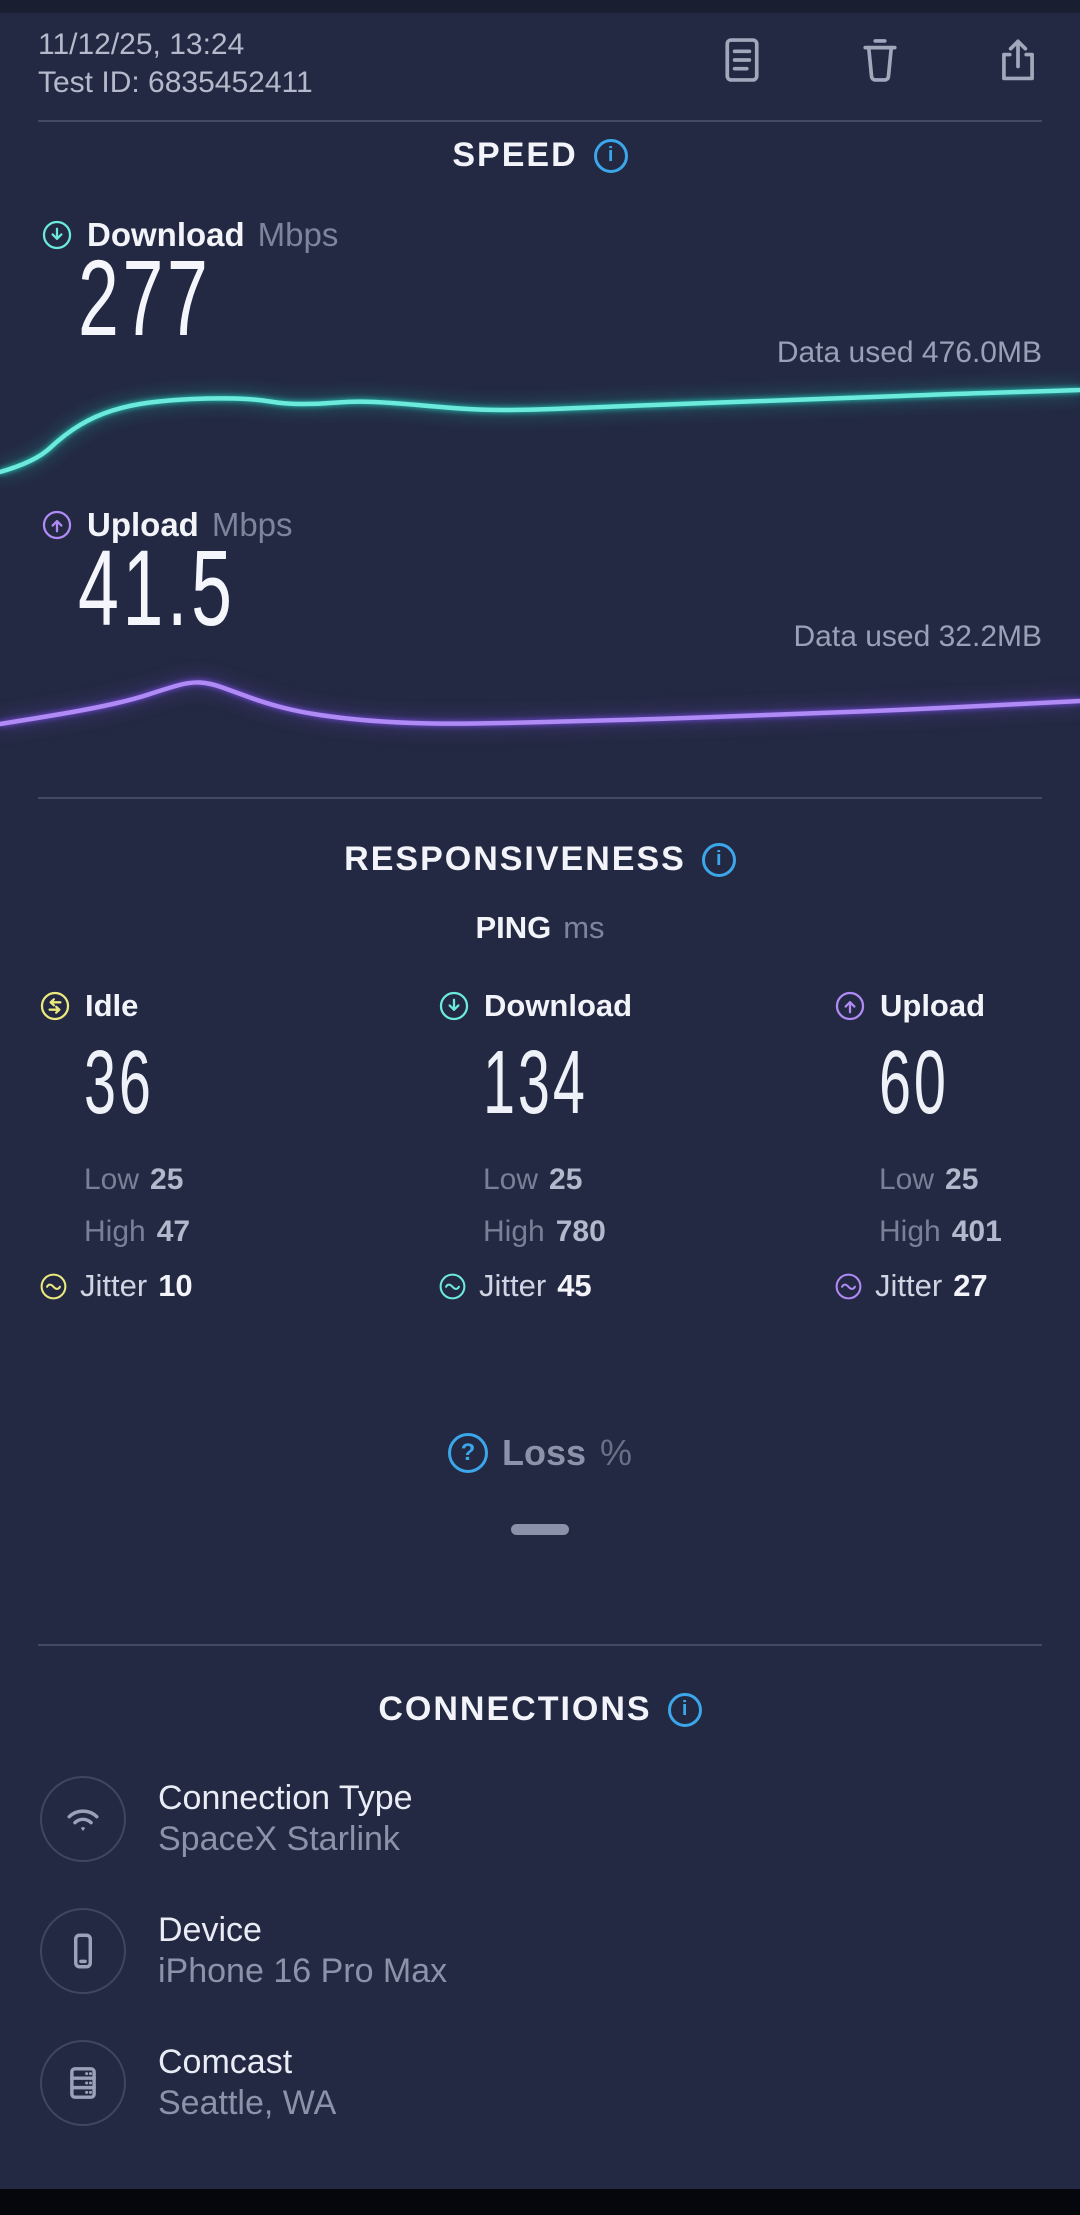 The image size is (1080, 2215). Describe the element at coordinates (303, 1971) in the screenshot. I see `device-value: iPhone 16 Pro Max` at that location.